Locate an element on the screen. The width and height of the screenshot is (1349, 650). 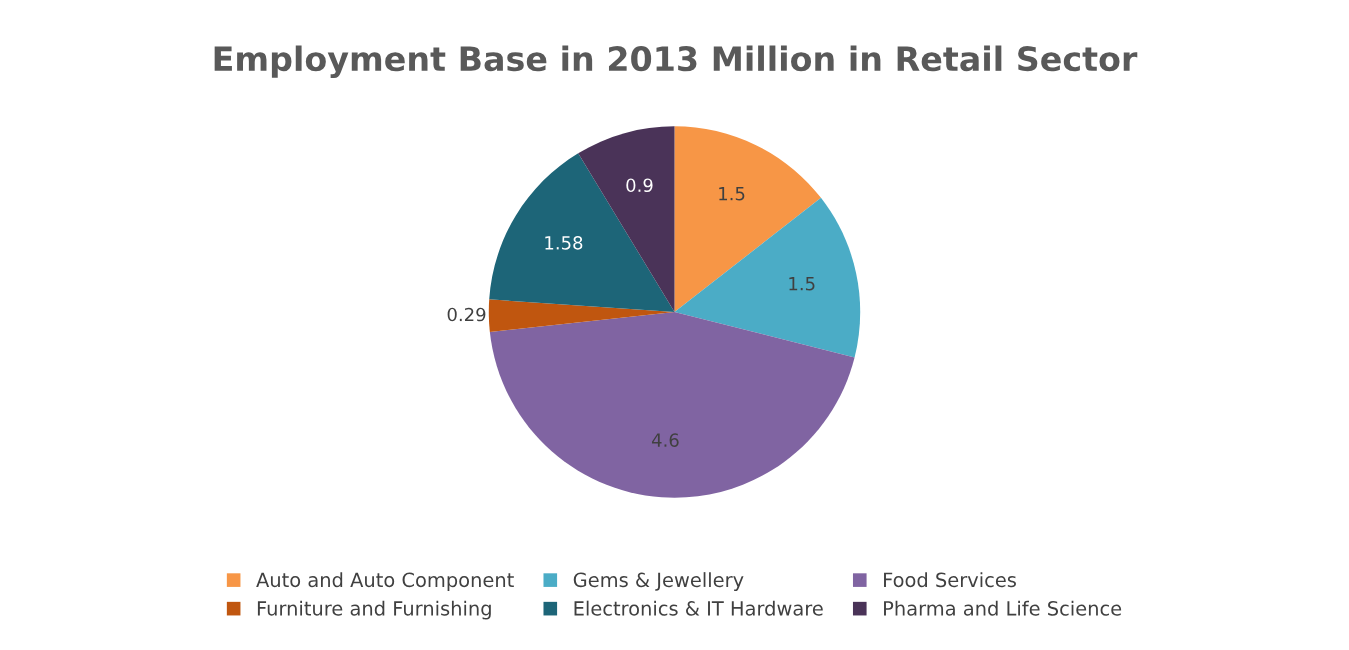
legend-label: Auto and Auto Component is located at coordinates (385, 581).